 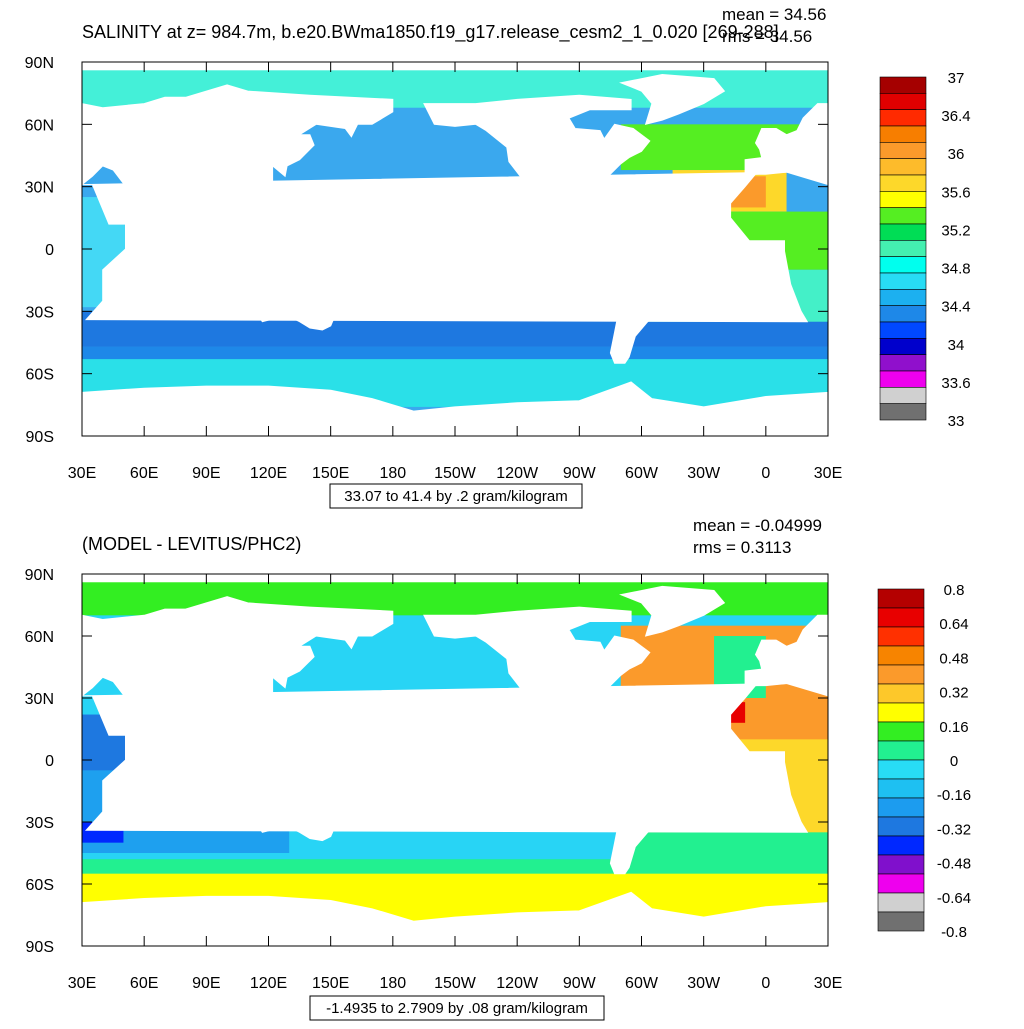 I want to click on colorbar-label: -0.64, so click(x=954, y=898).